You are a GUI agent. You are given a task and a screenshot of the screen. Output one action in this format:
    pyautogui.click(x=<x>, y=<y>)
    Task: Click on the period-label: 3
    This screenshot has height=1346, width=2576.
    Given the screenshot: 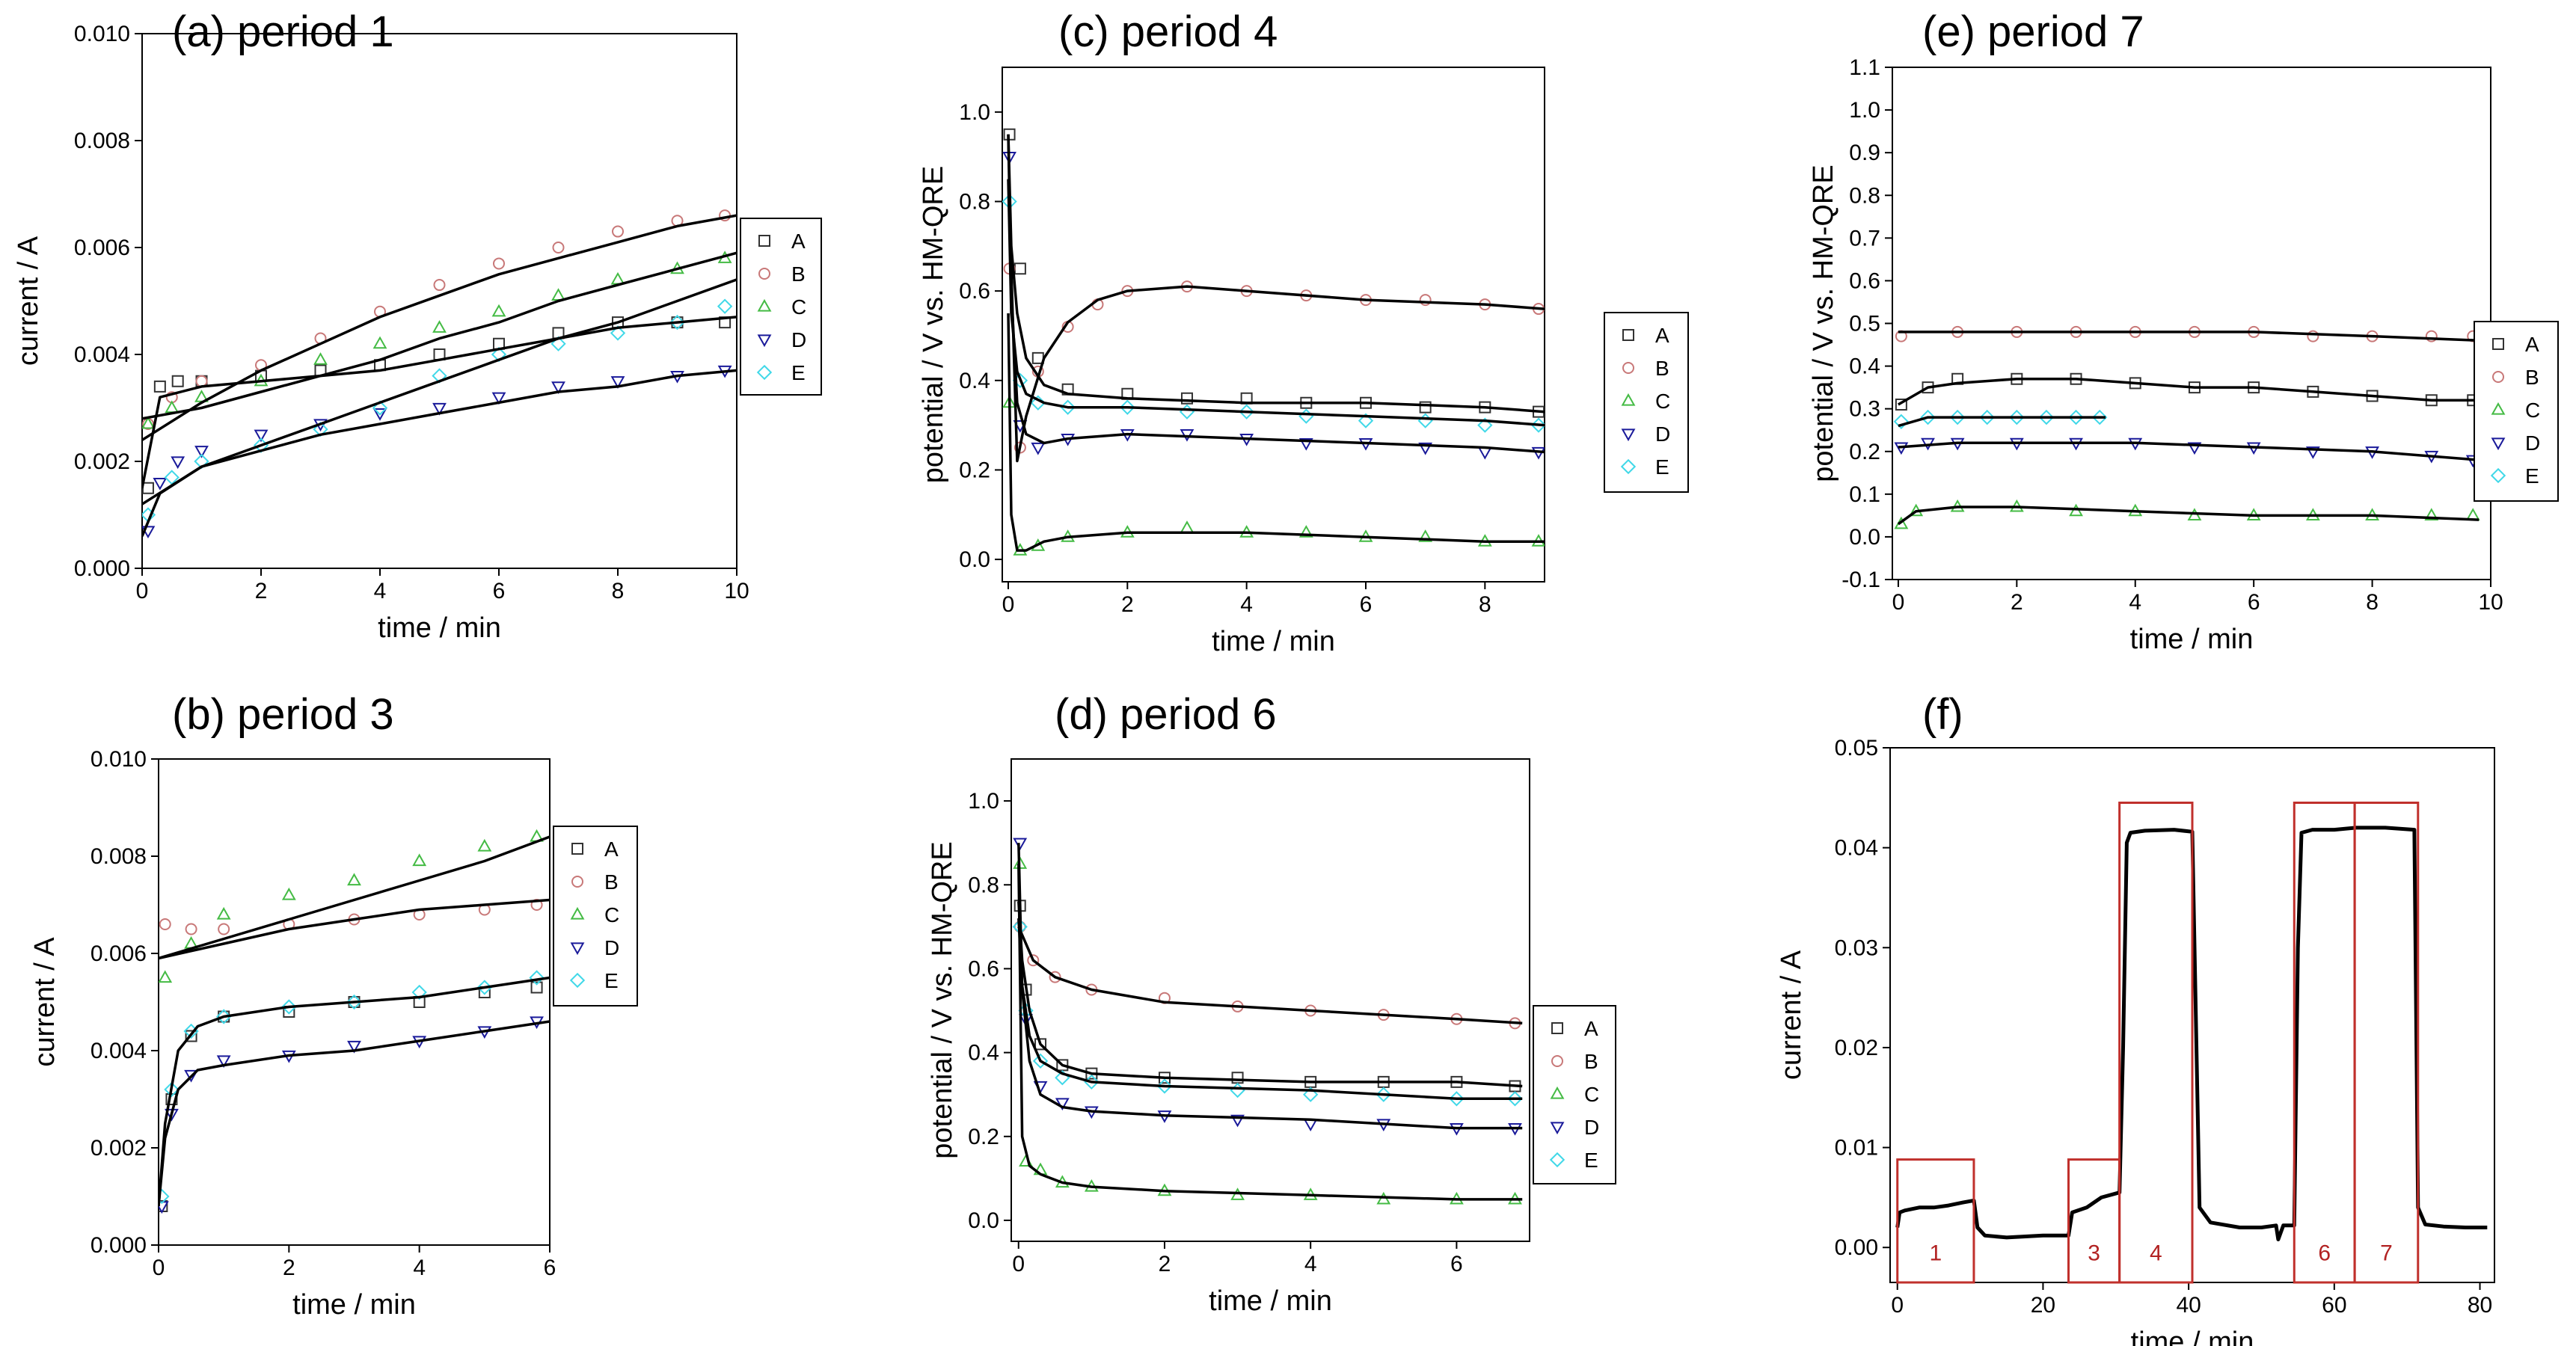 What is the action you would take?
    pyautogui.click(x=2094, y=1253)
    